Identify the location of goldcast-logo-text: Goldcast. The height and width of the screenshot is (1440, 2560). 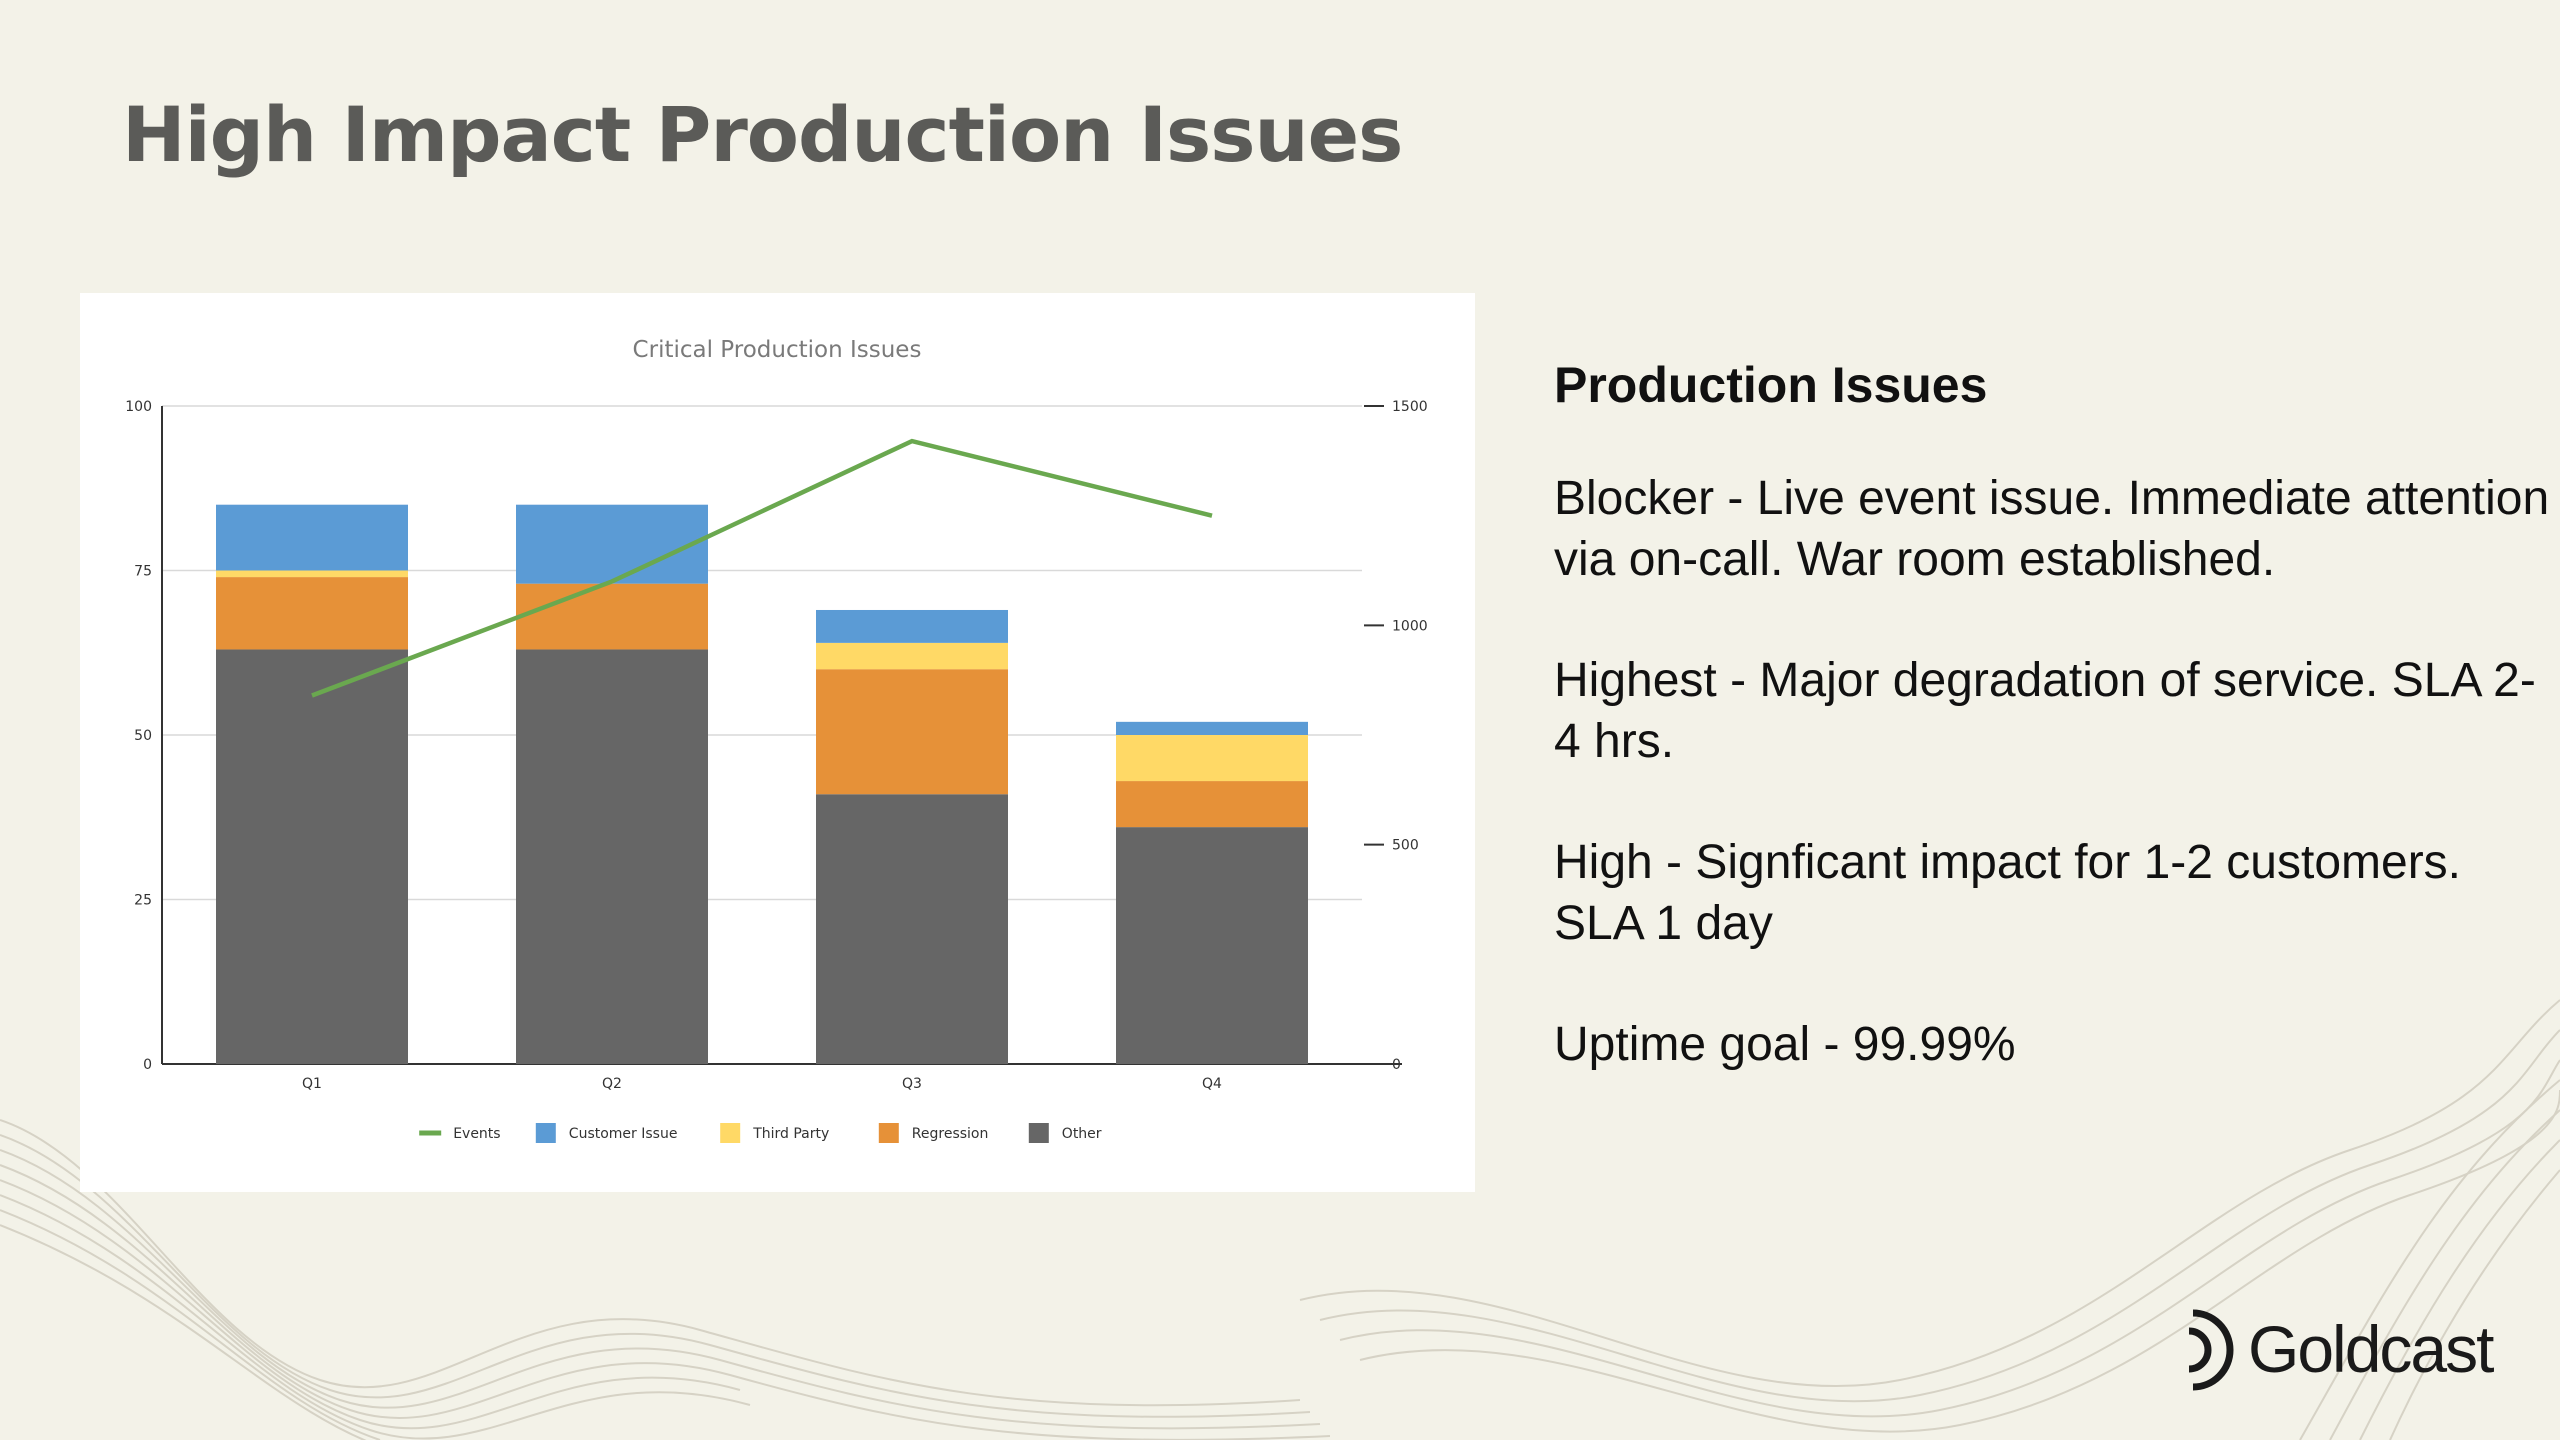
(2371, 1349).